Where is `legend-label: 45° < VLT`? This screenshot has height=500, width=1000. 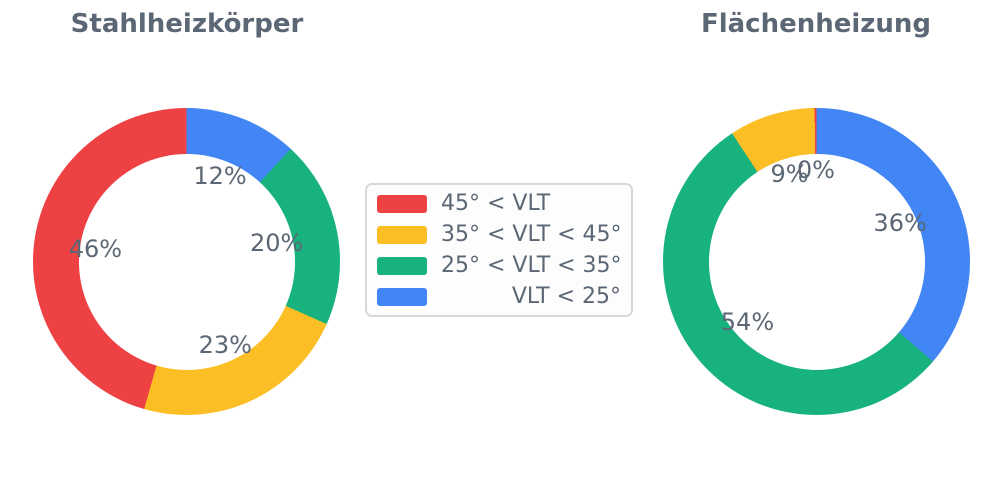
legend-label: 45° < VLT is located at coordinates (496, 203).